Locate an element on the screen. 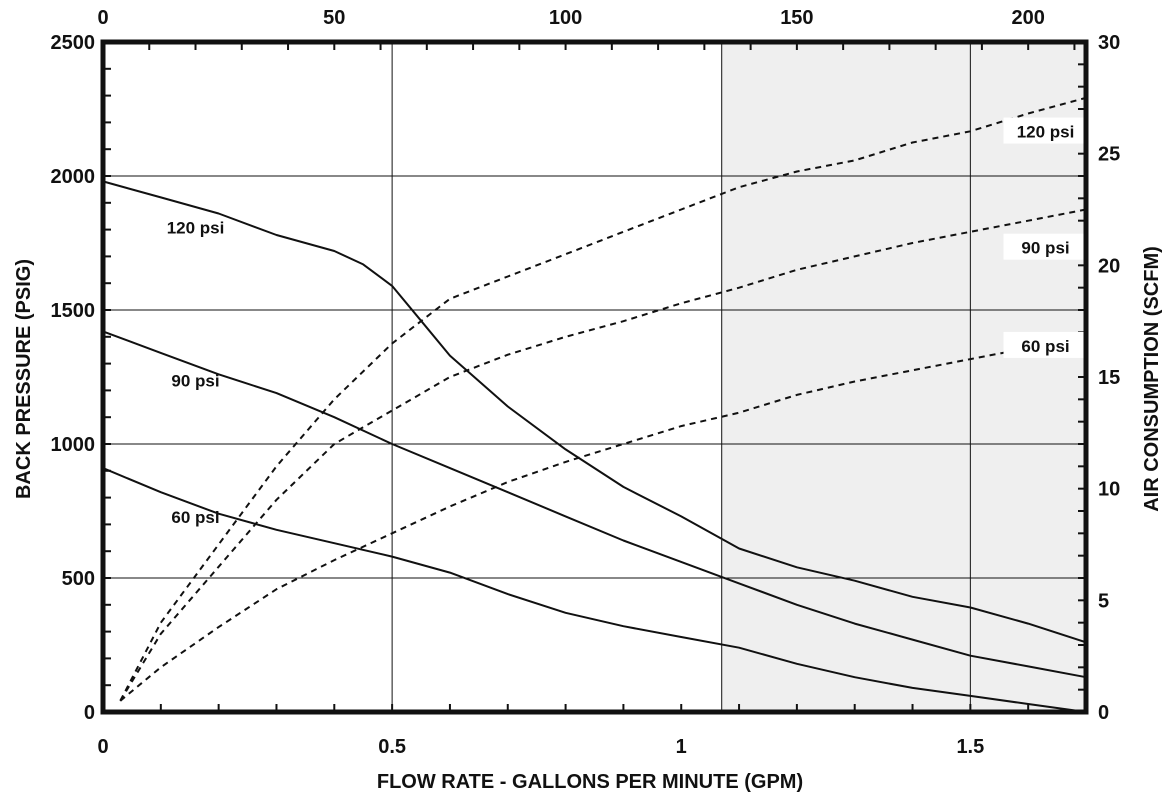 Image resolution: width=1173 pixels, height=798 pixels. y2-tick-label: 10 is located at coordinates (1109, 490).